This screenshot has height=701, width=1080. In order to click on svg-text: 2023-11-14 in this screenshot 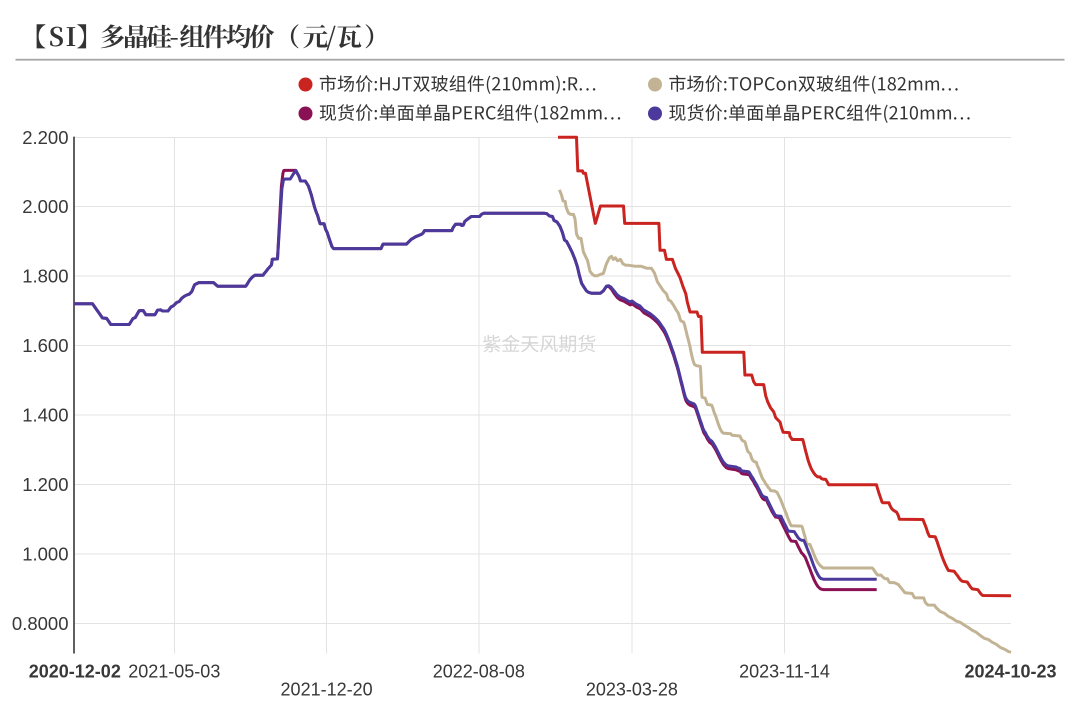, I will do `click(784, 671)`.